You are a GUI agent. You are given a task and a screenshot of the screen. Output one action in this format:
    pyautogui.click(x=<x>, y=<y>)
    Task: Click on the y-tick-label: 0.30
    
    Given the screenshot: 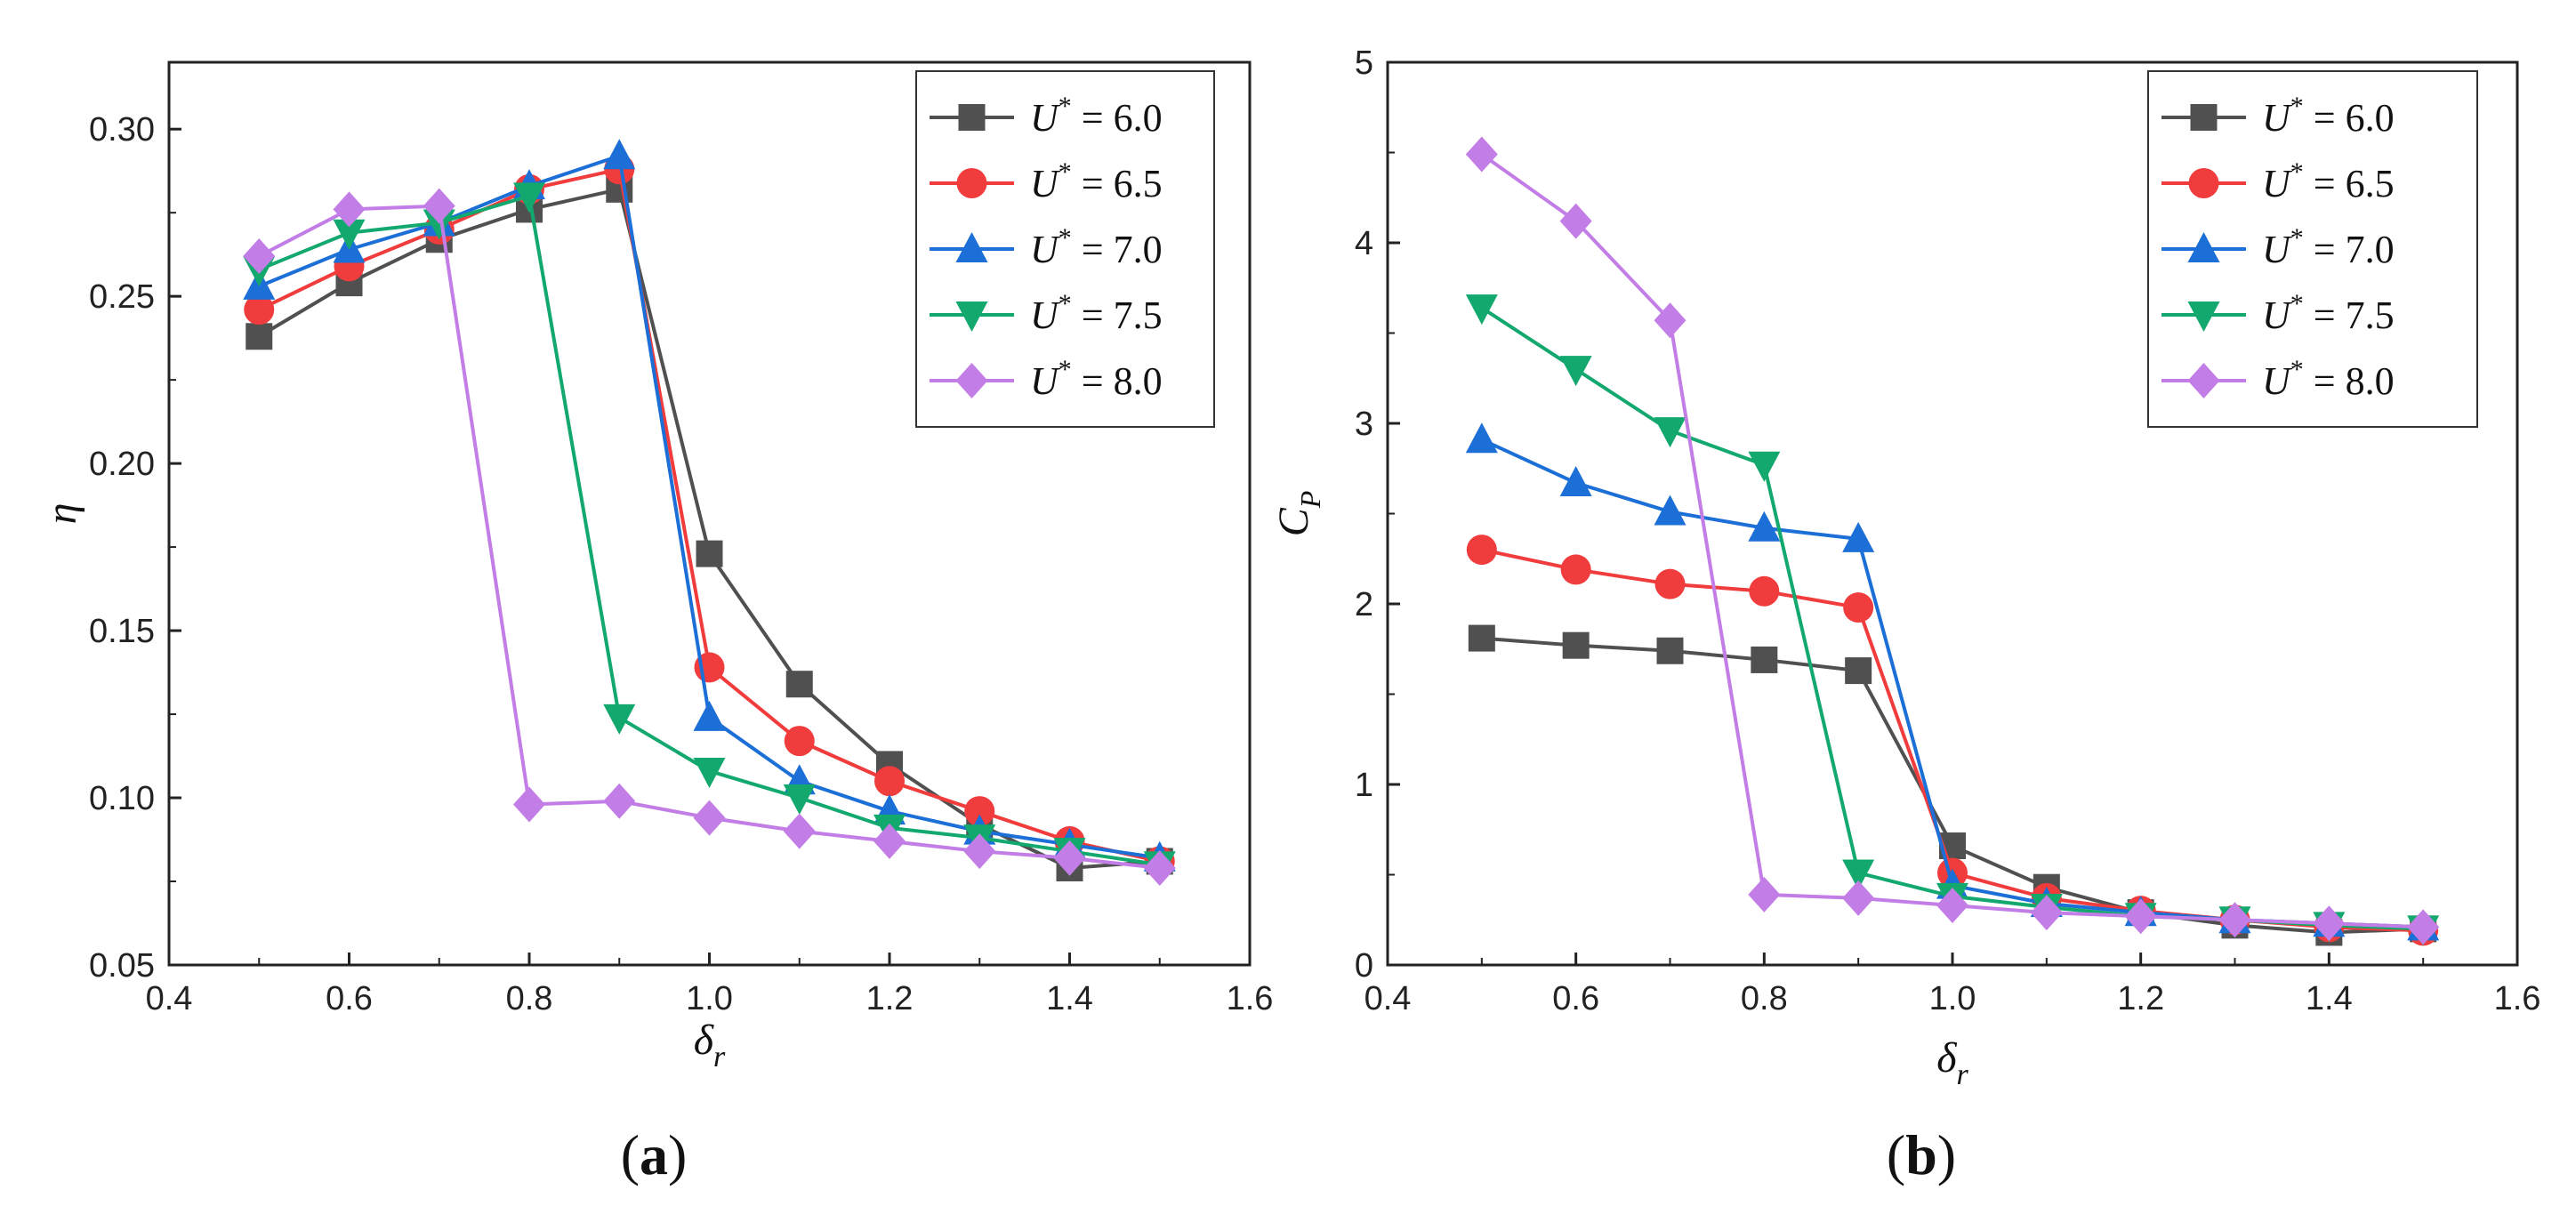 What is the action you would take?
    pyautogui.click(x=122, y=130)
    